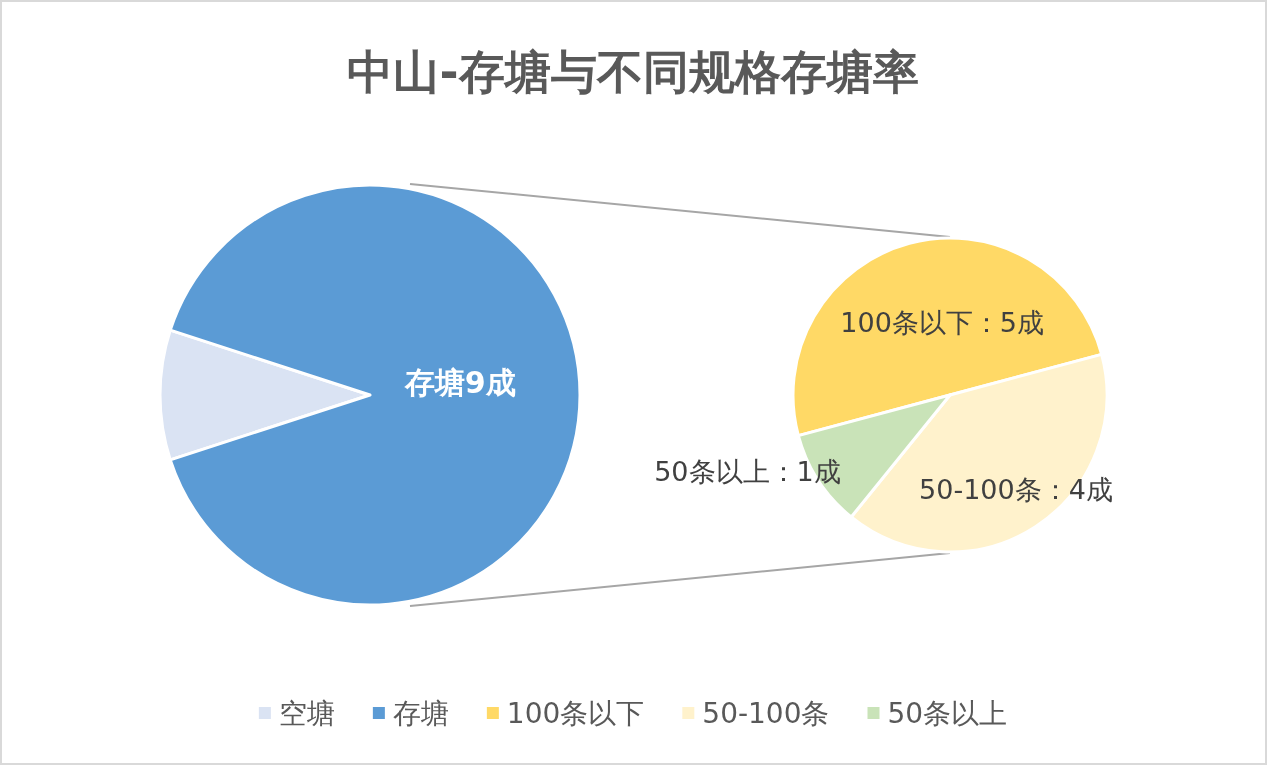 The image size is (1267, 765). I want to click on data-label: 存塘9成, so click(459, 382).